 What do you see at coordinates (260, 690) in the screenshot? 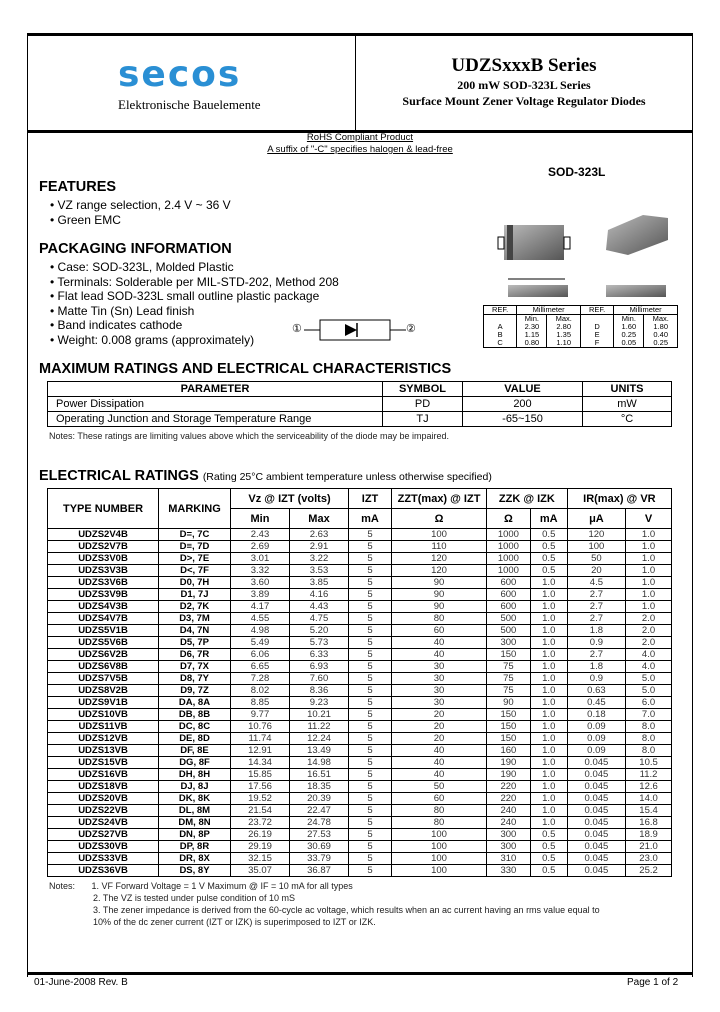
I see `cell: 8.02` at bounding box center [260, 690].